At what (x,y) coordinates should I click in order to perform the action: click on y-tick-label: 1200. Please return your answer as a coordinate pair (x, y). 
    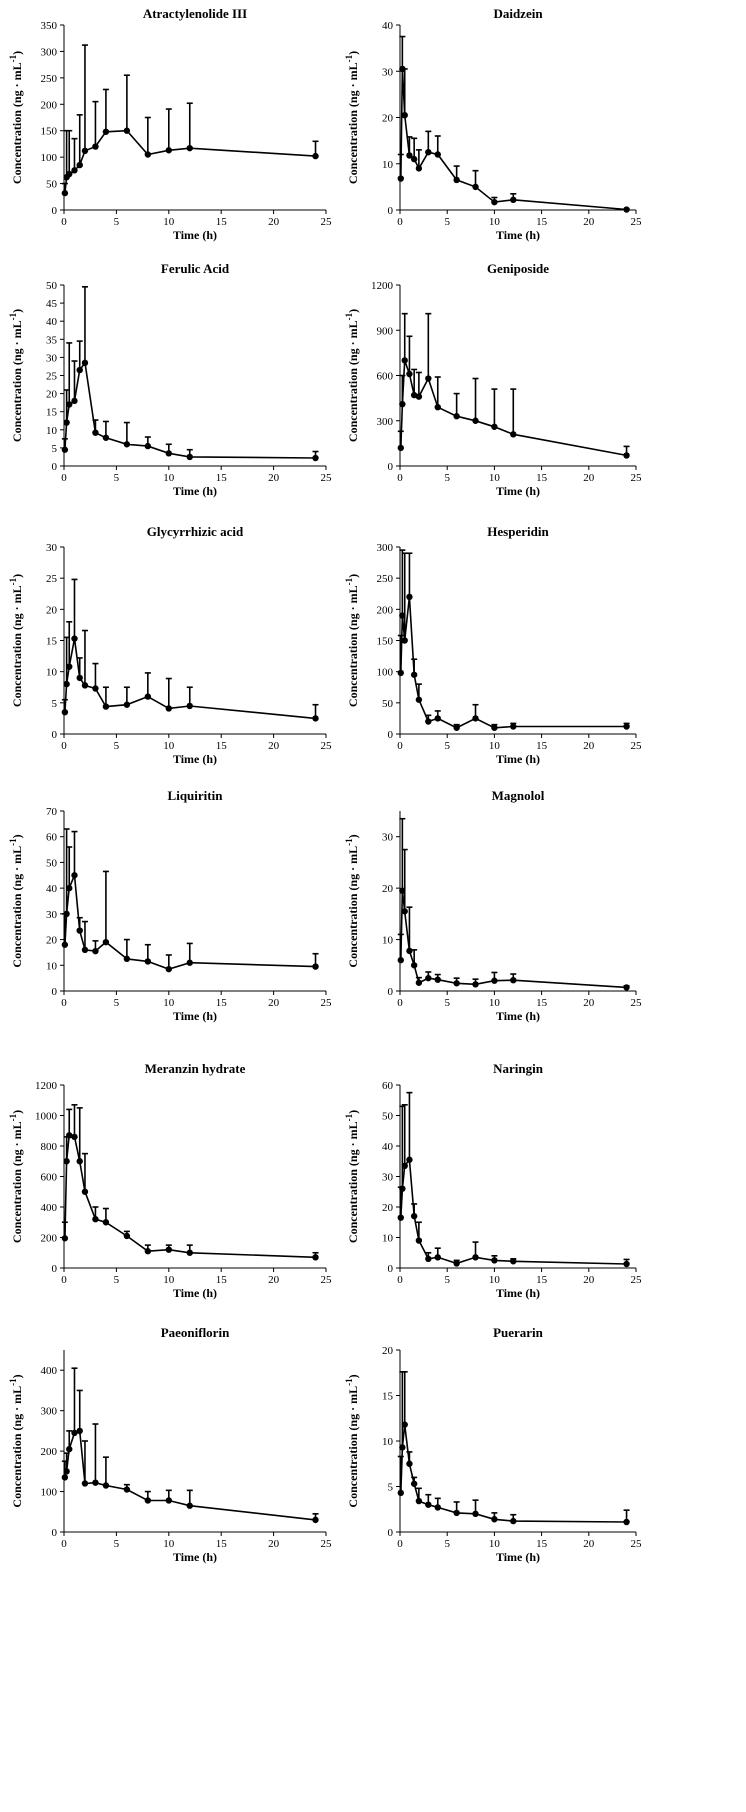
    Looking at the image, I should click on (46, 1086).